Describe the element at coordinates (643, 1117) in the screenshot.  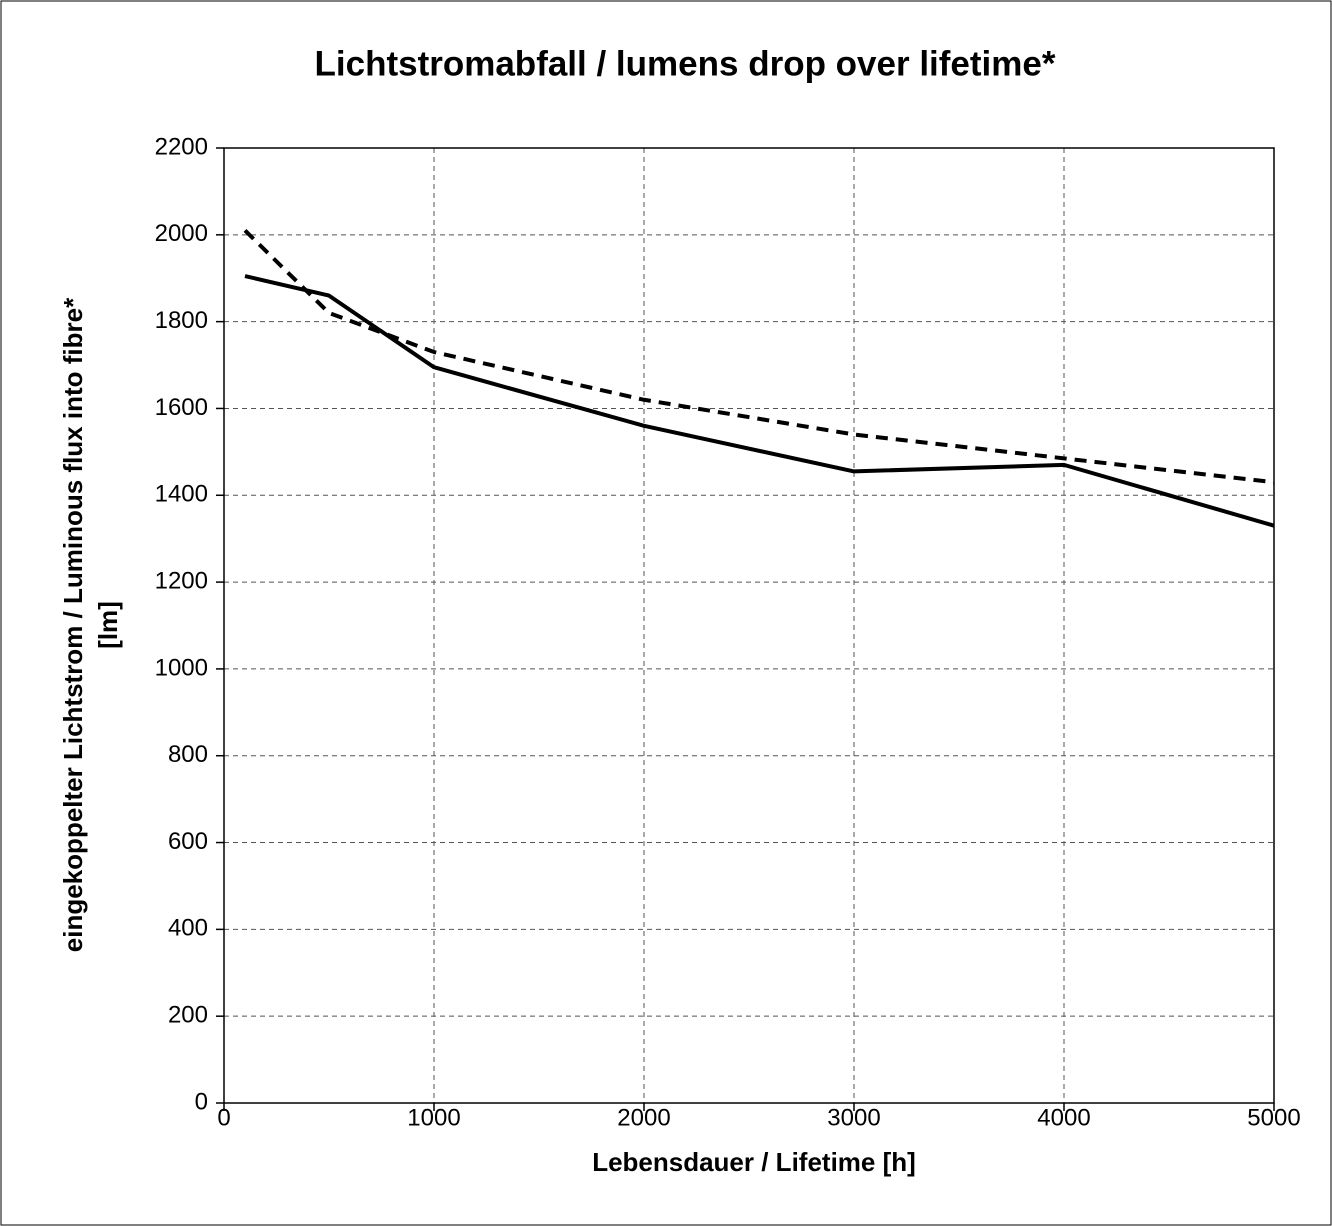
I see `x-tick-label: 2000` at that location.